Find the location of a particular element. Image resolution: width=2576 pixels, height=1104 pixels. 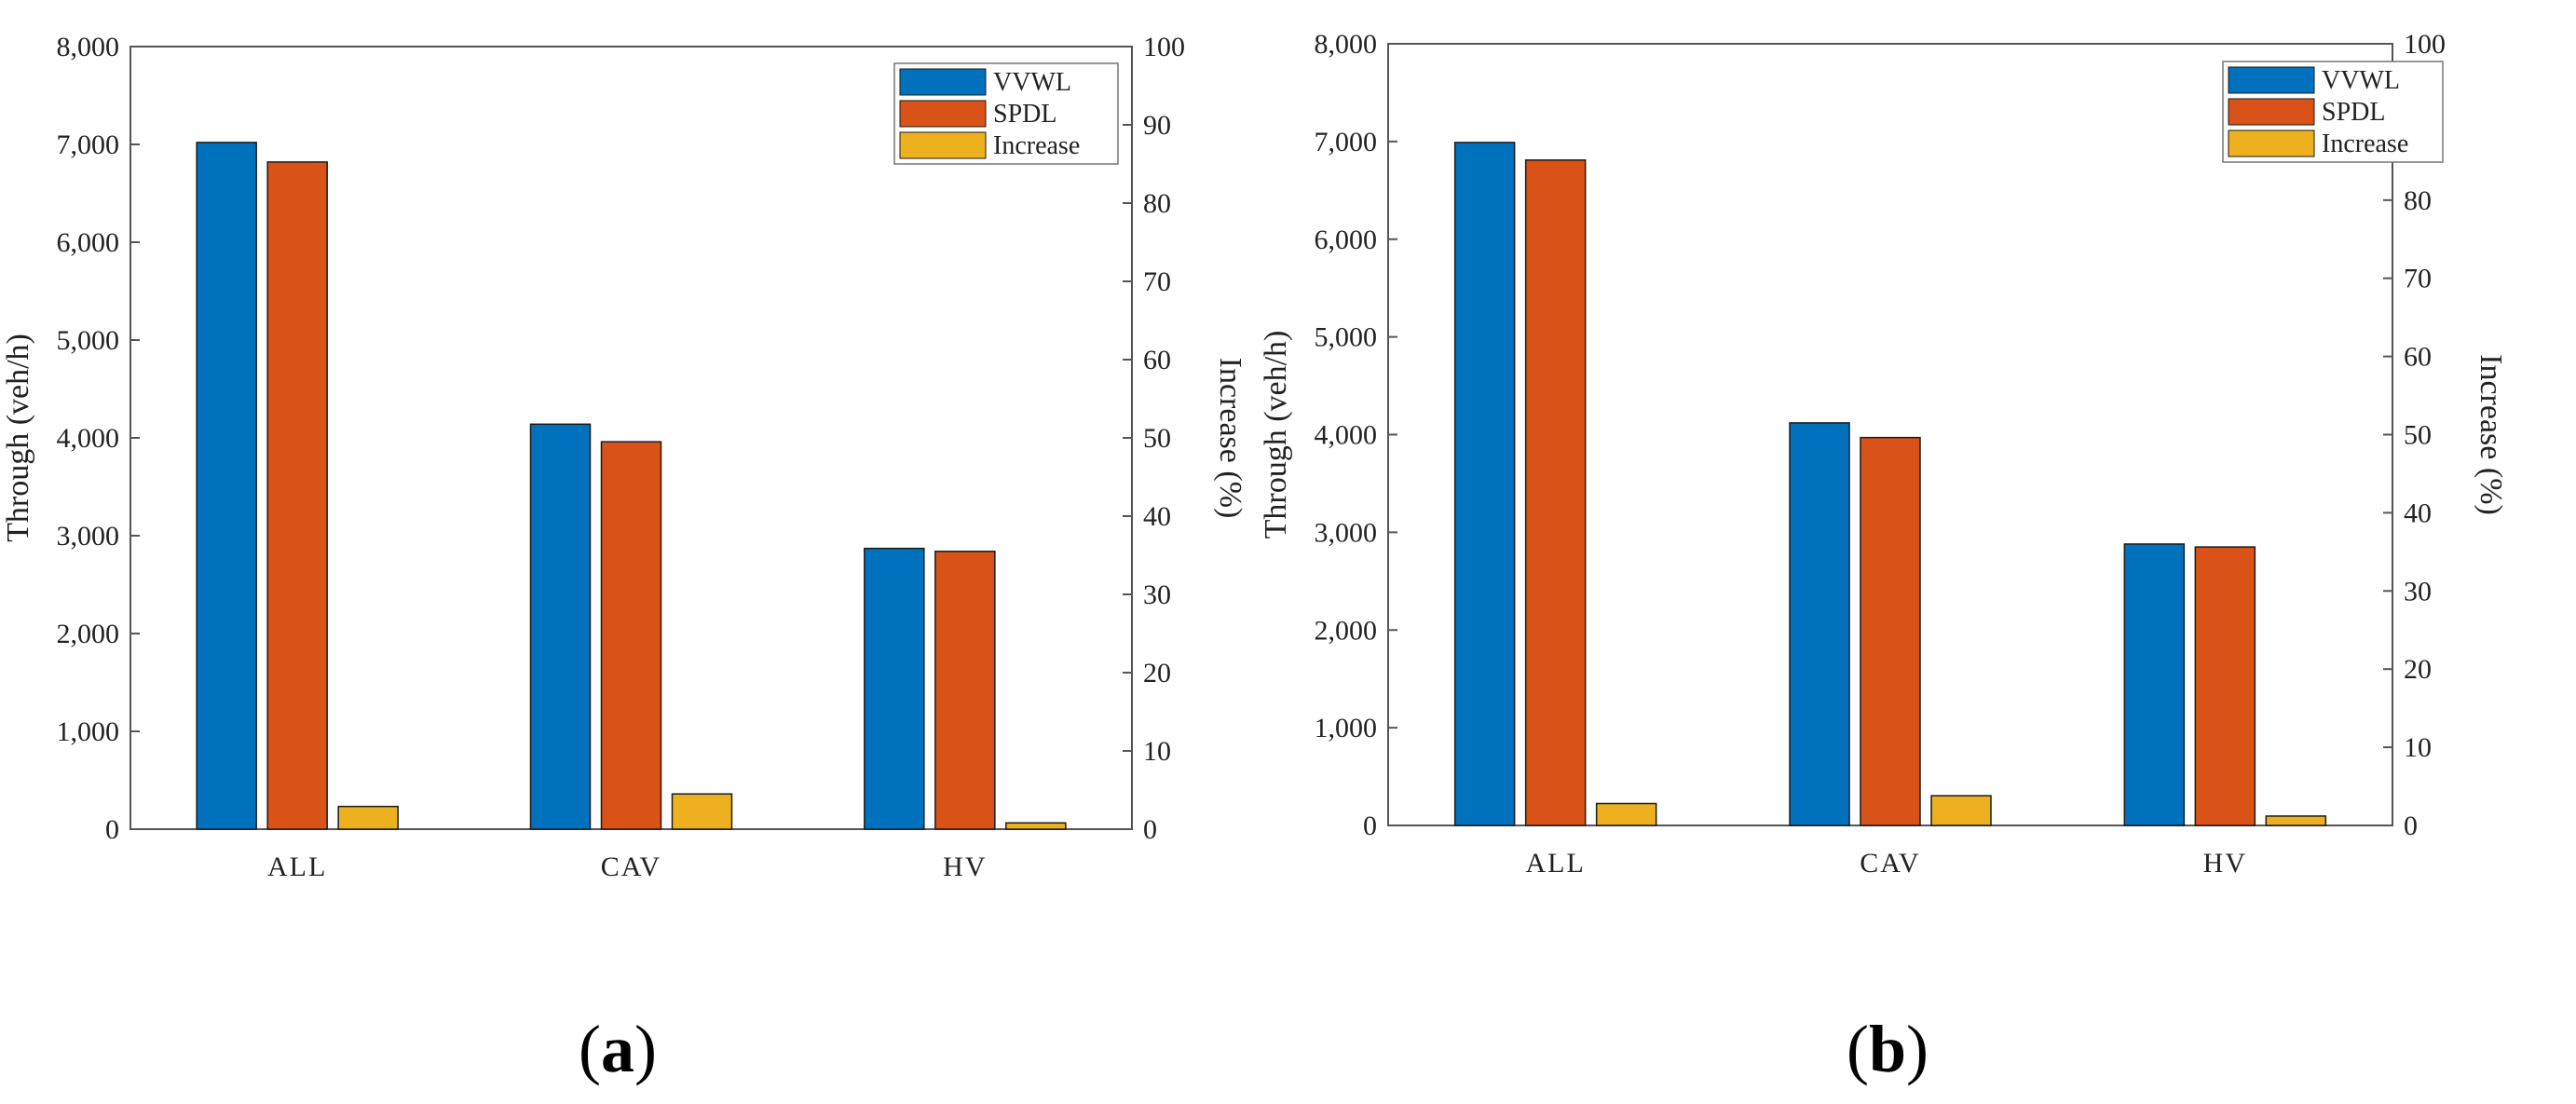

panel-caption: (a) is located at coordinates (618, 1049).